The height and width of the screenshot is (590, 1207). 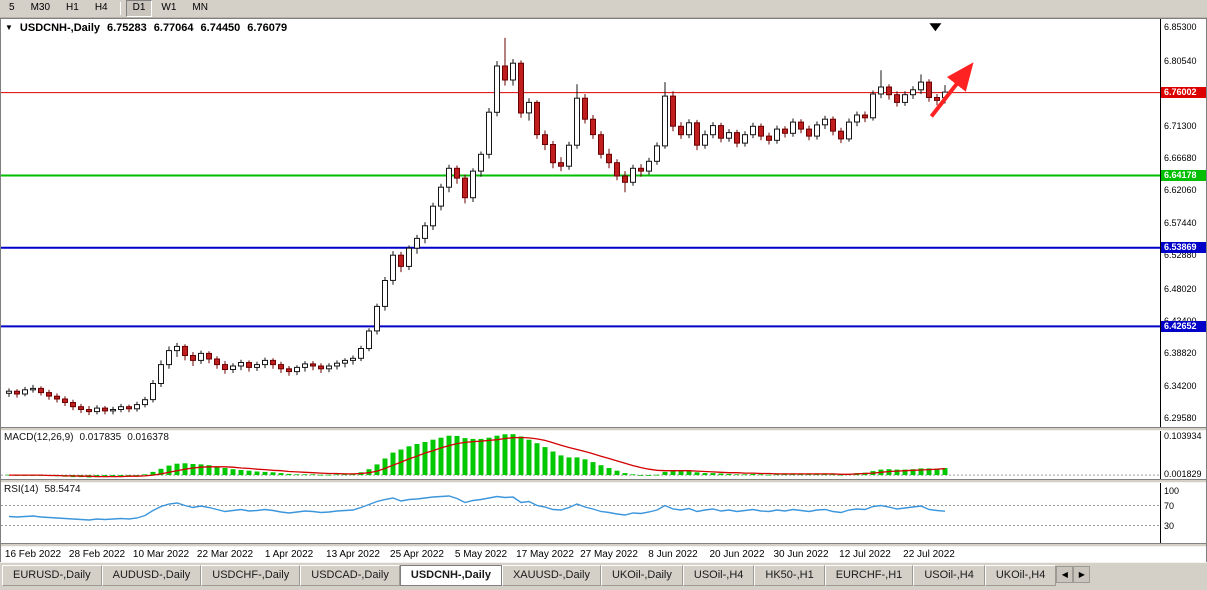 I want to click on macd-tick: 0.001829, so click(x=1183, y=474).